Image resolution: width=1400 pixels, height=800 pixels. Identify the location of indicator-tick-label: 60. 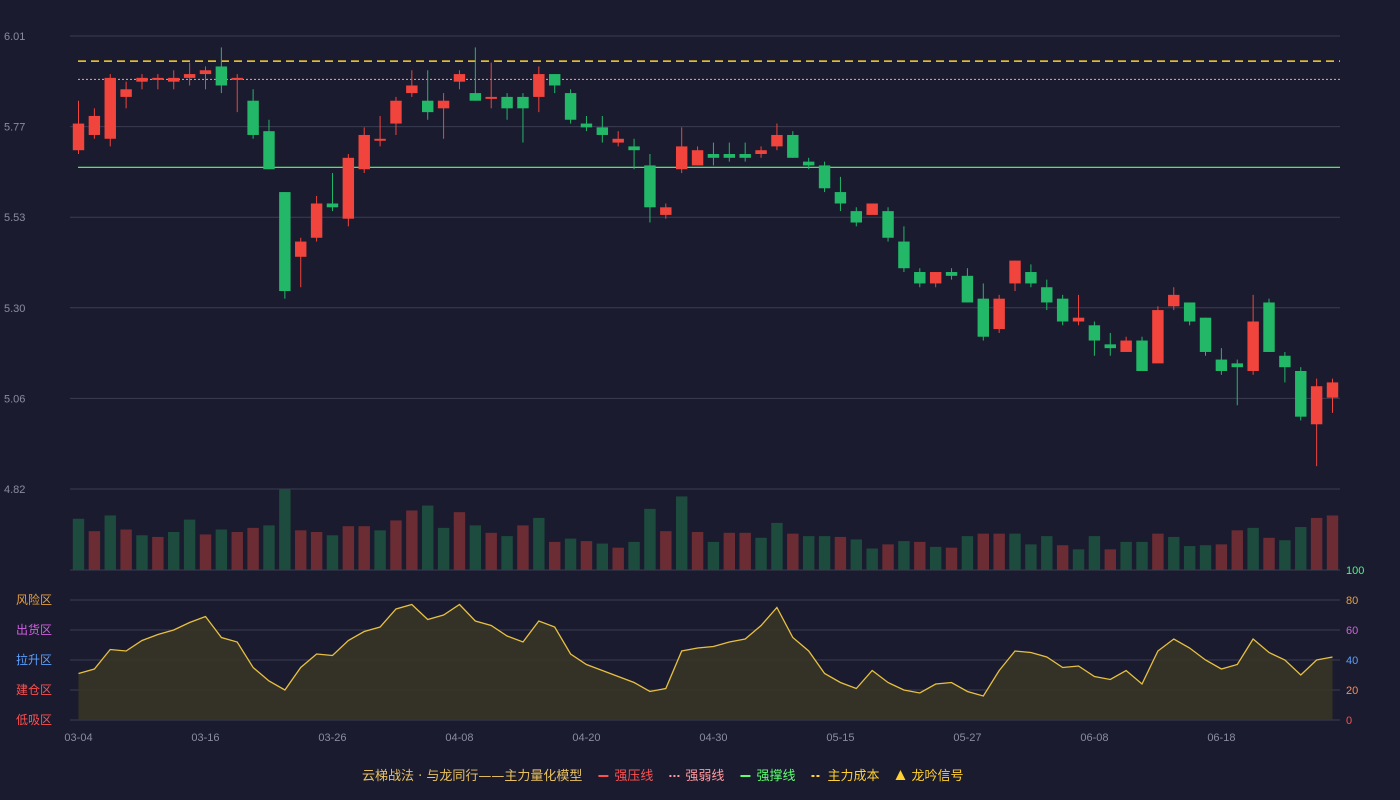
(1352, 631).